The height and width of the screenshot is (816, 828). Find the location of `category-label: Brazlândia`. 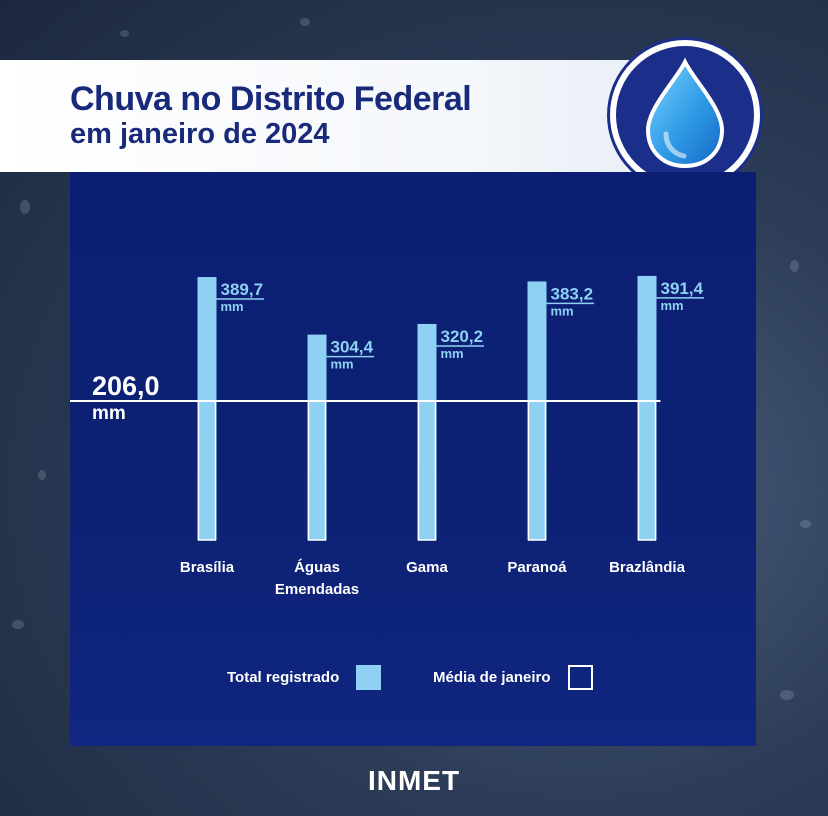

category-label: Brazlândia is located at coordinates (647, 567).